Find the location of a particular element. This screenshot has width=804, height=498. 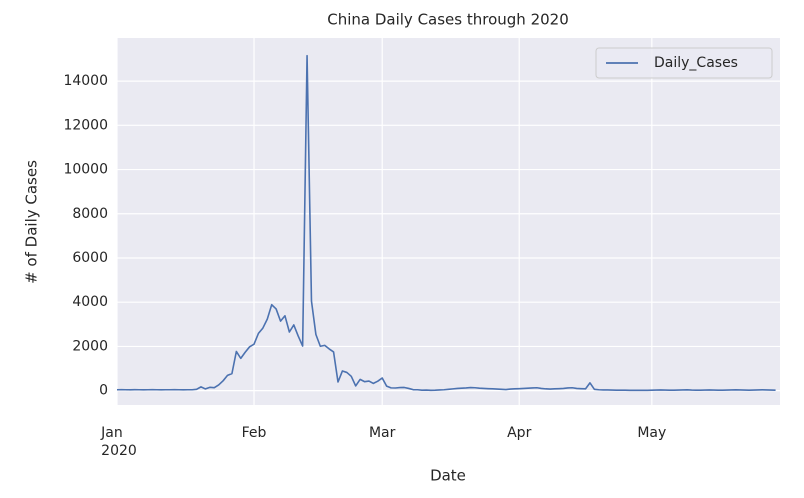

y-tick-label: 4000 is located at coordinates (90, 302).